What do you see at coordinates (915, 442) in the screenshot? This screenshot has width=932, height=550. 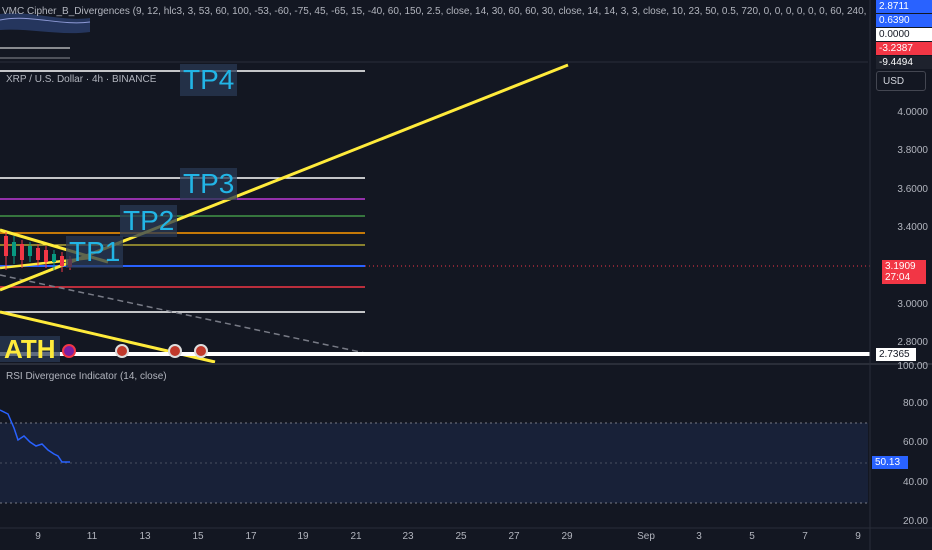 I see `rsi-axis-label: 60.00` at bounding box center [915, 442].